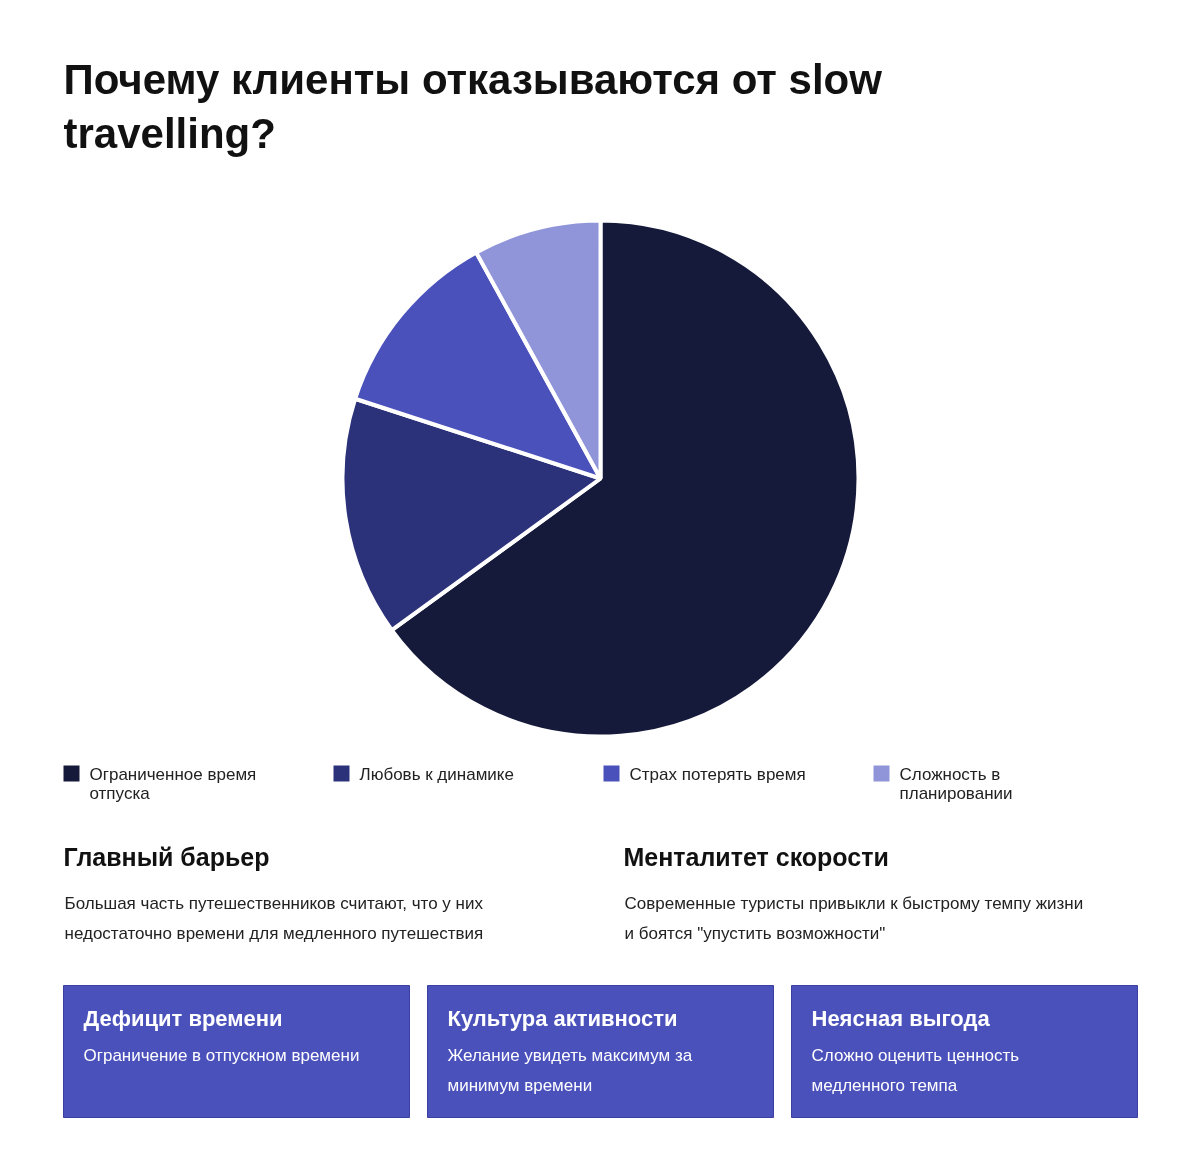 The image size is (1200, 1168). I want to click on text: Менталитет скорости, so click(756, 856).